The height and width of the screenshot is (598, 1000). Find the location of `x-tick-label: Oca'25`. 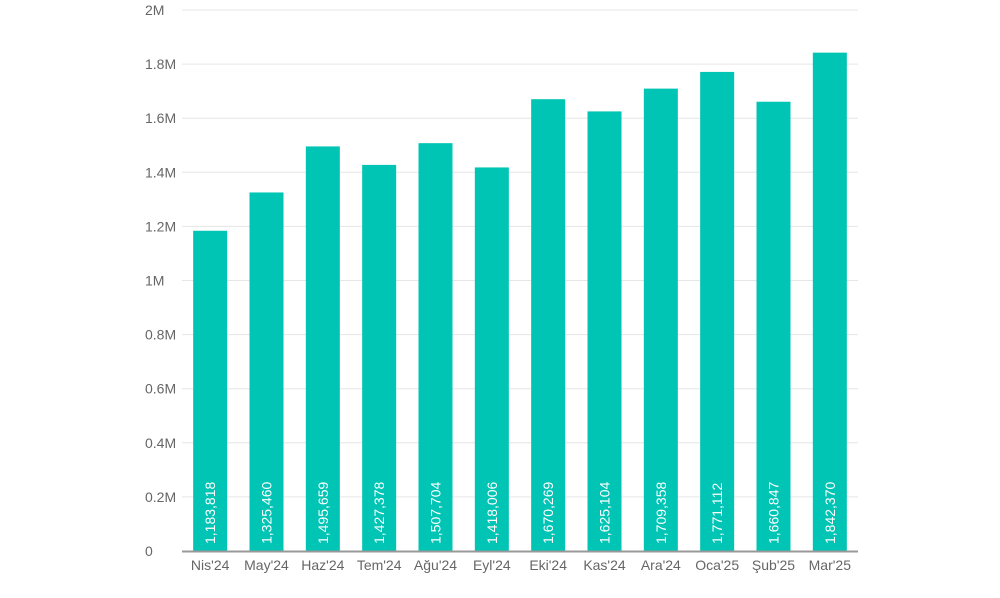

x-tick-label: Oca'25 is located at coordinates (717, 565).